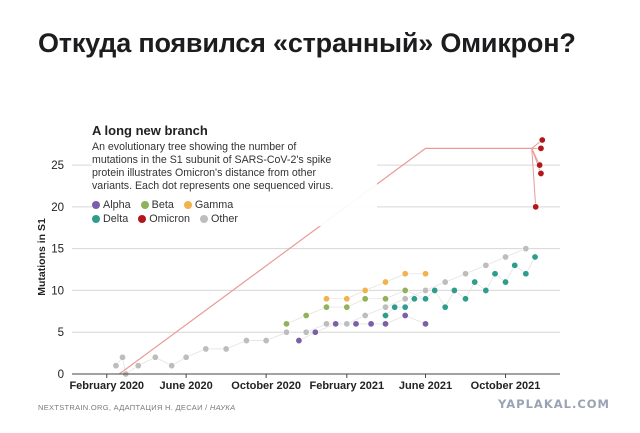 The width and height of the screenshot is (640, 433). I want to click on legend-label: Alpha, so click(117, 205).